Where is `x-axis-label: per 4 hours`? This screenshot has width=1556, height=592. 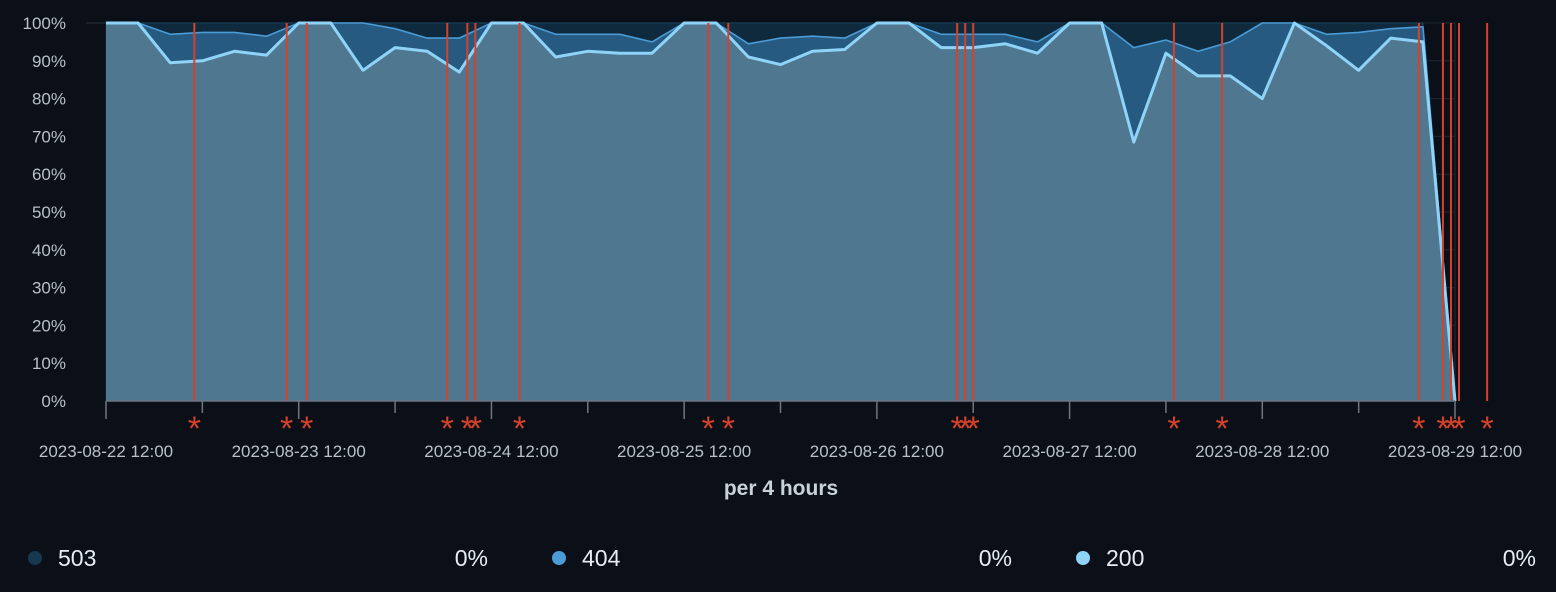
x-axis-label: per 4 hours is located at coordinates (781, 488).